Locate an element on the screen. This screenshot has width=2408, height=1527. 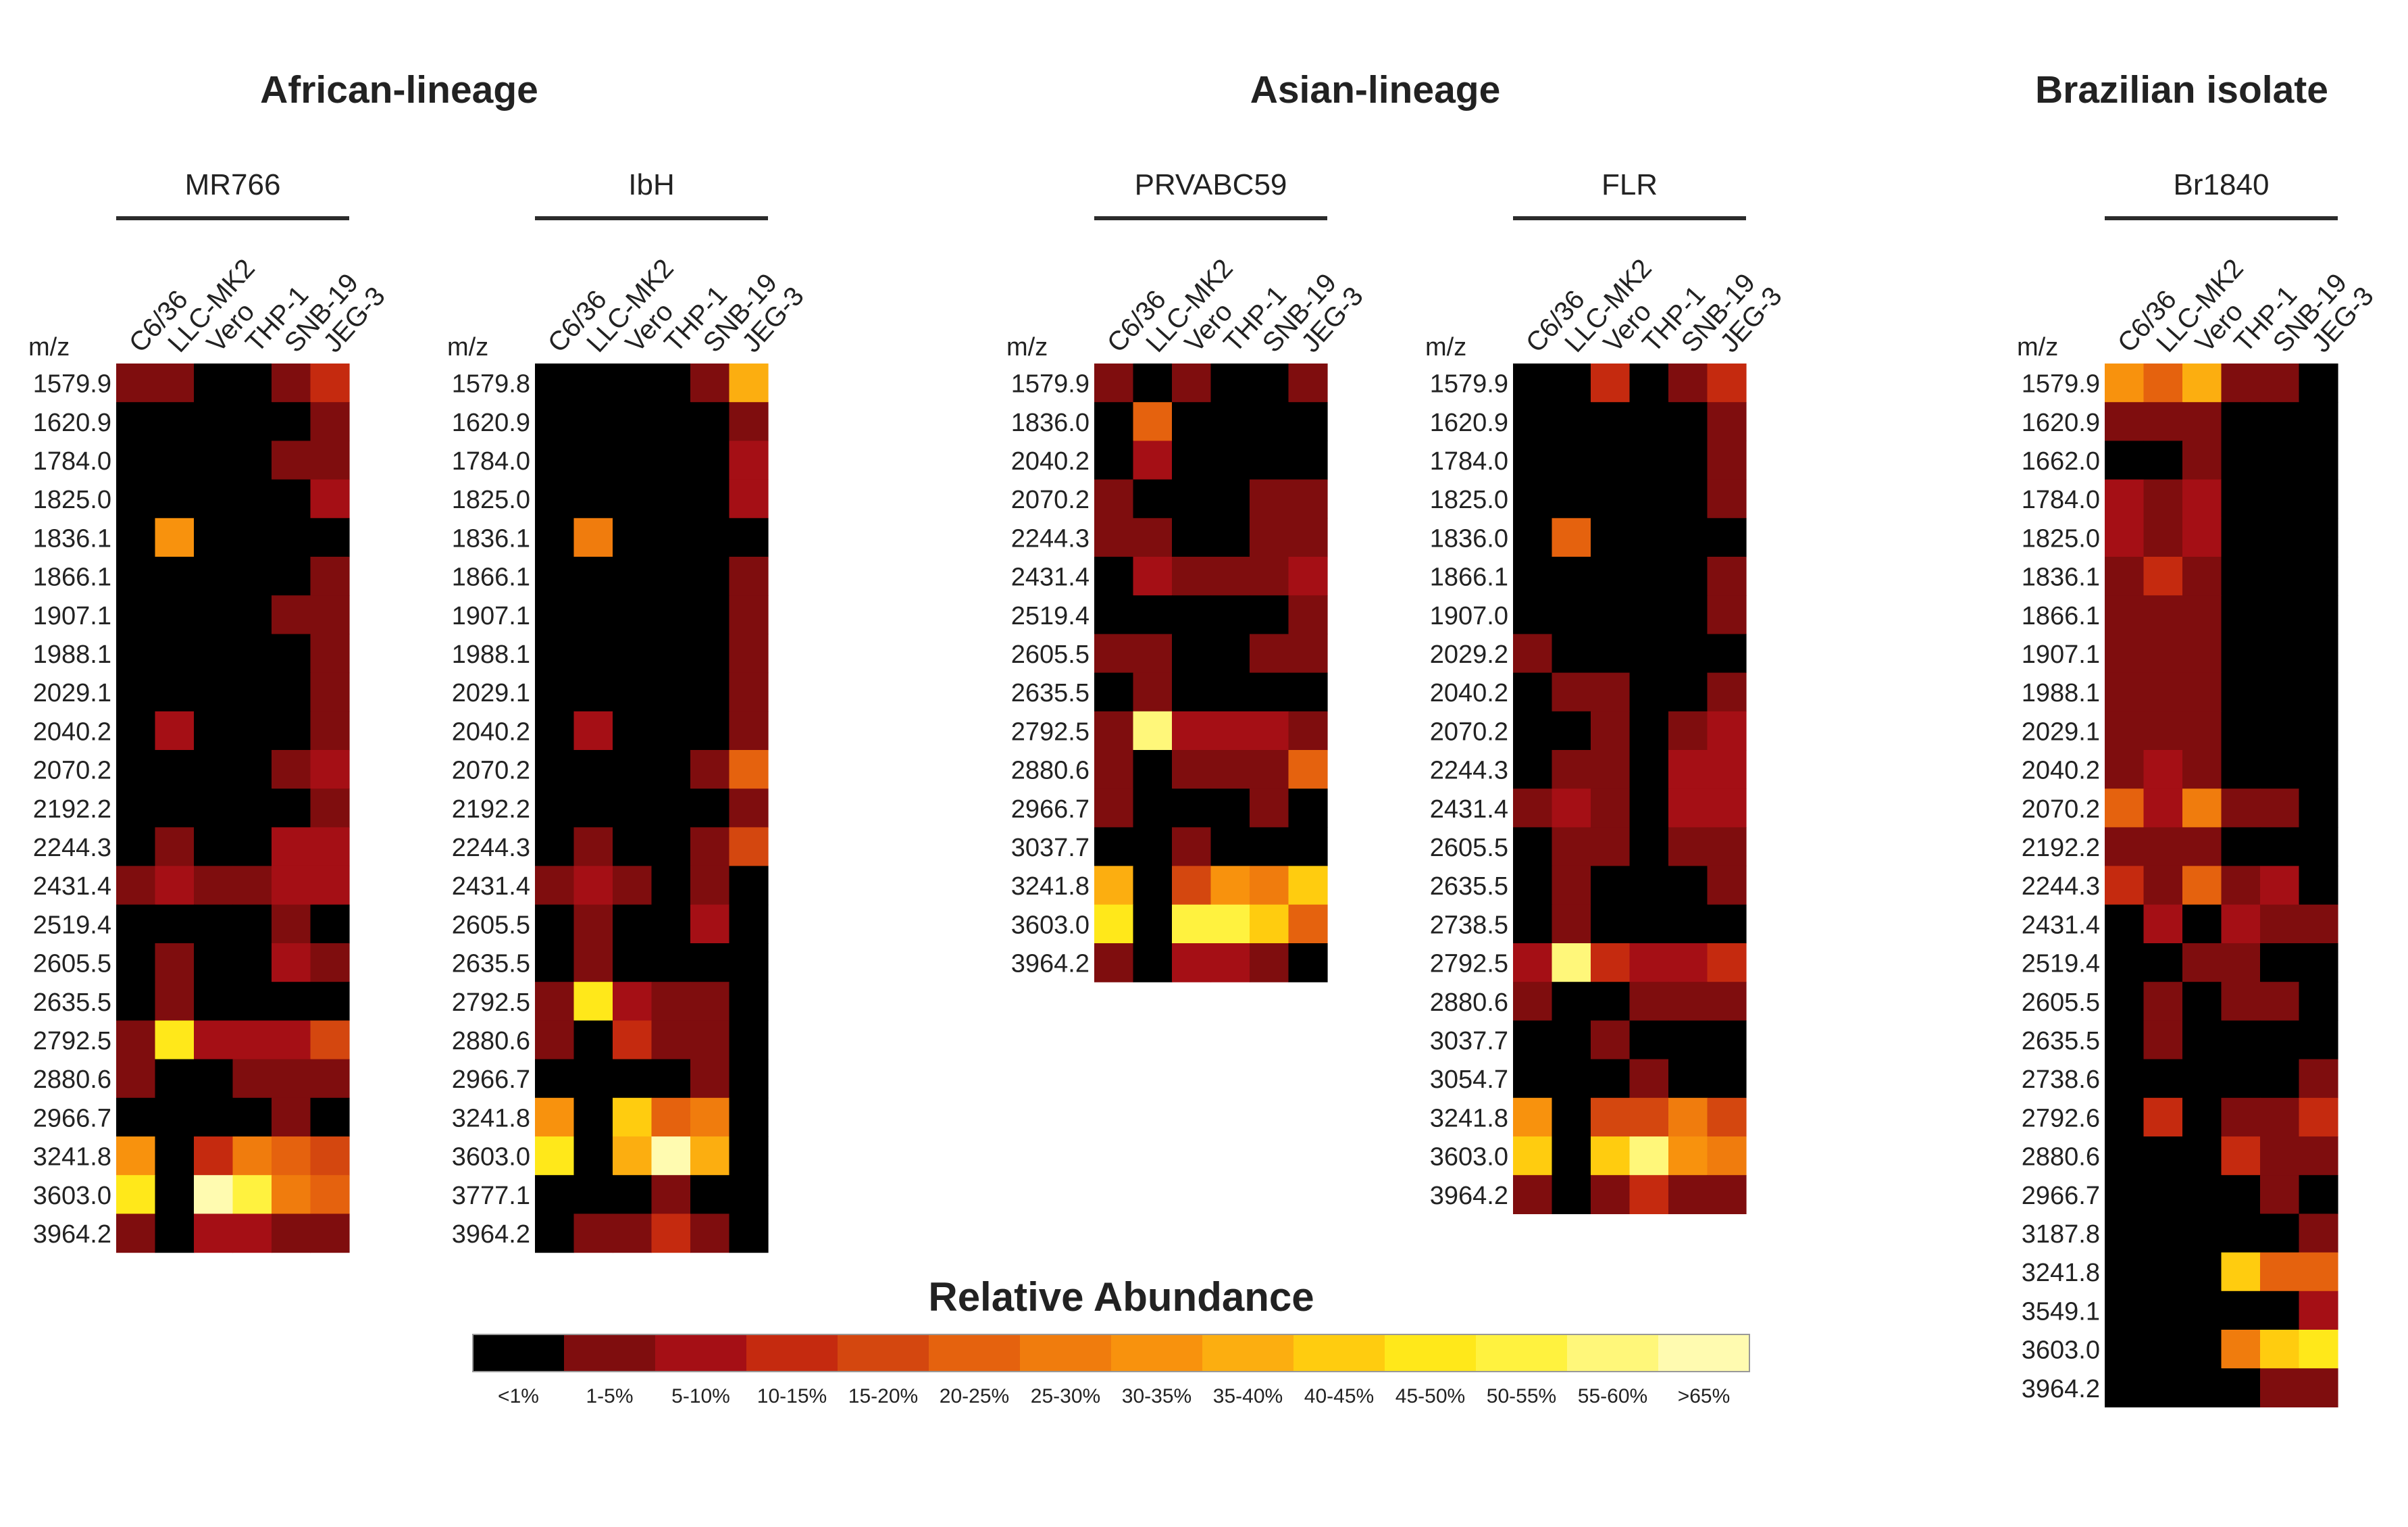
row-label: 2070.2 is located at coordinates (72, 771).